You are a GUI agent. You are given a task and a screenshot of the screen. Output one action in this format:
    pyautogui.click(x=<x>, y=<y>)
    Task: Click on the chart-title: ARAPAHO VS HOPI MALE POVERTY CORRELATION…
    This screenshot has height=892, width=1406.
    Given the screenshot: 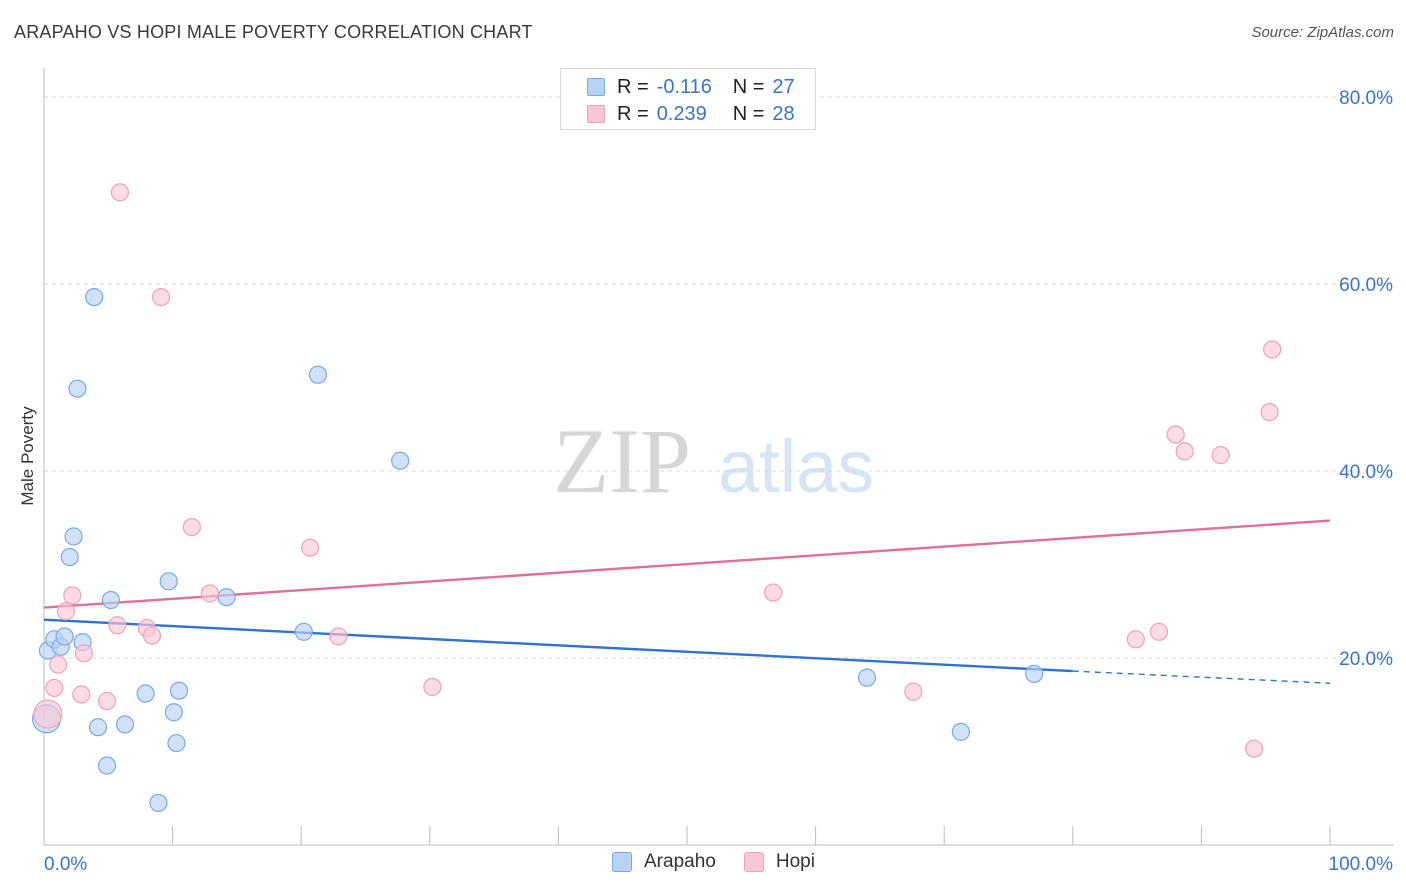 What is the action you would take?
    pyautogui.click(x=273, y=32)
    